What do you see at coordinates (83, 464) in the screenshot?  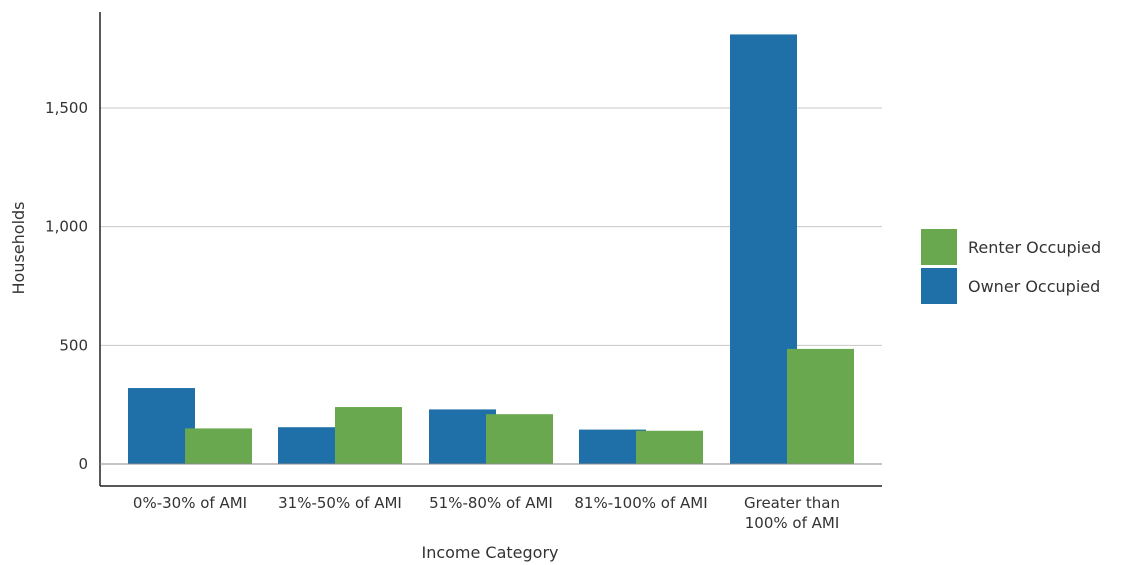 I see `y-tick-label: 0` at bounding box center [83, 464].